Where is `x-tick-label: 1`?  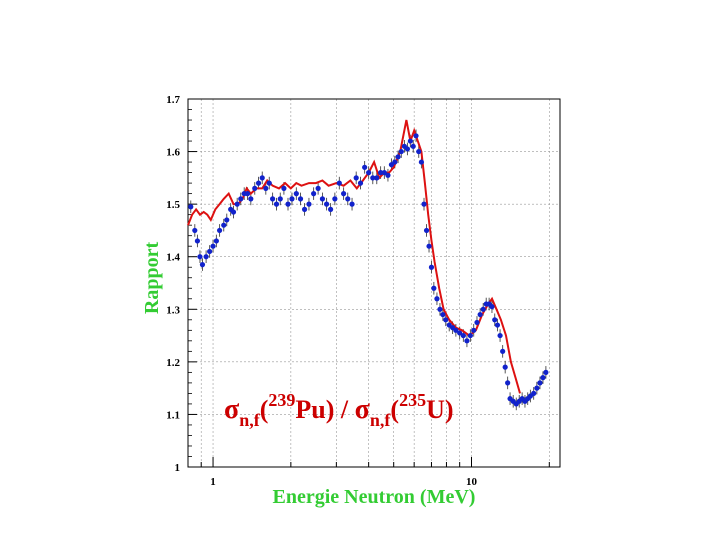 x-tick-label: 1 is located at coordinates (213, 482).